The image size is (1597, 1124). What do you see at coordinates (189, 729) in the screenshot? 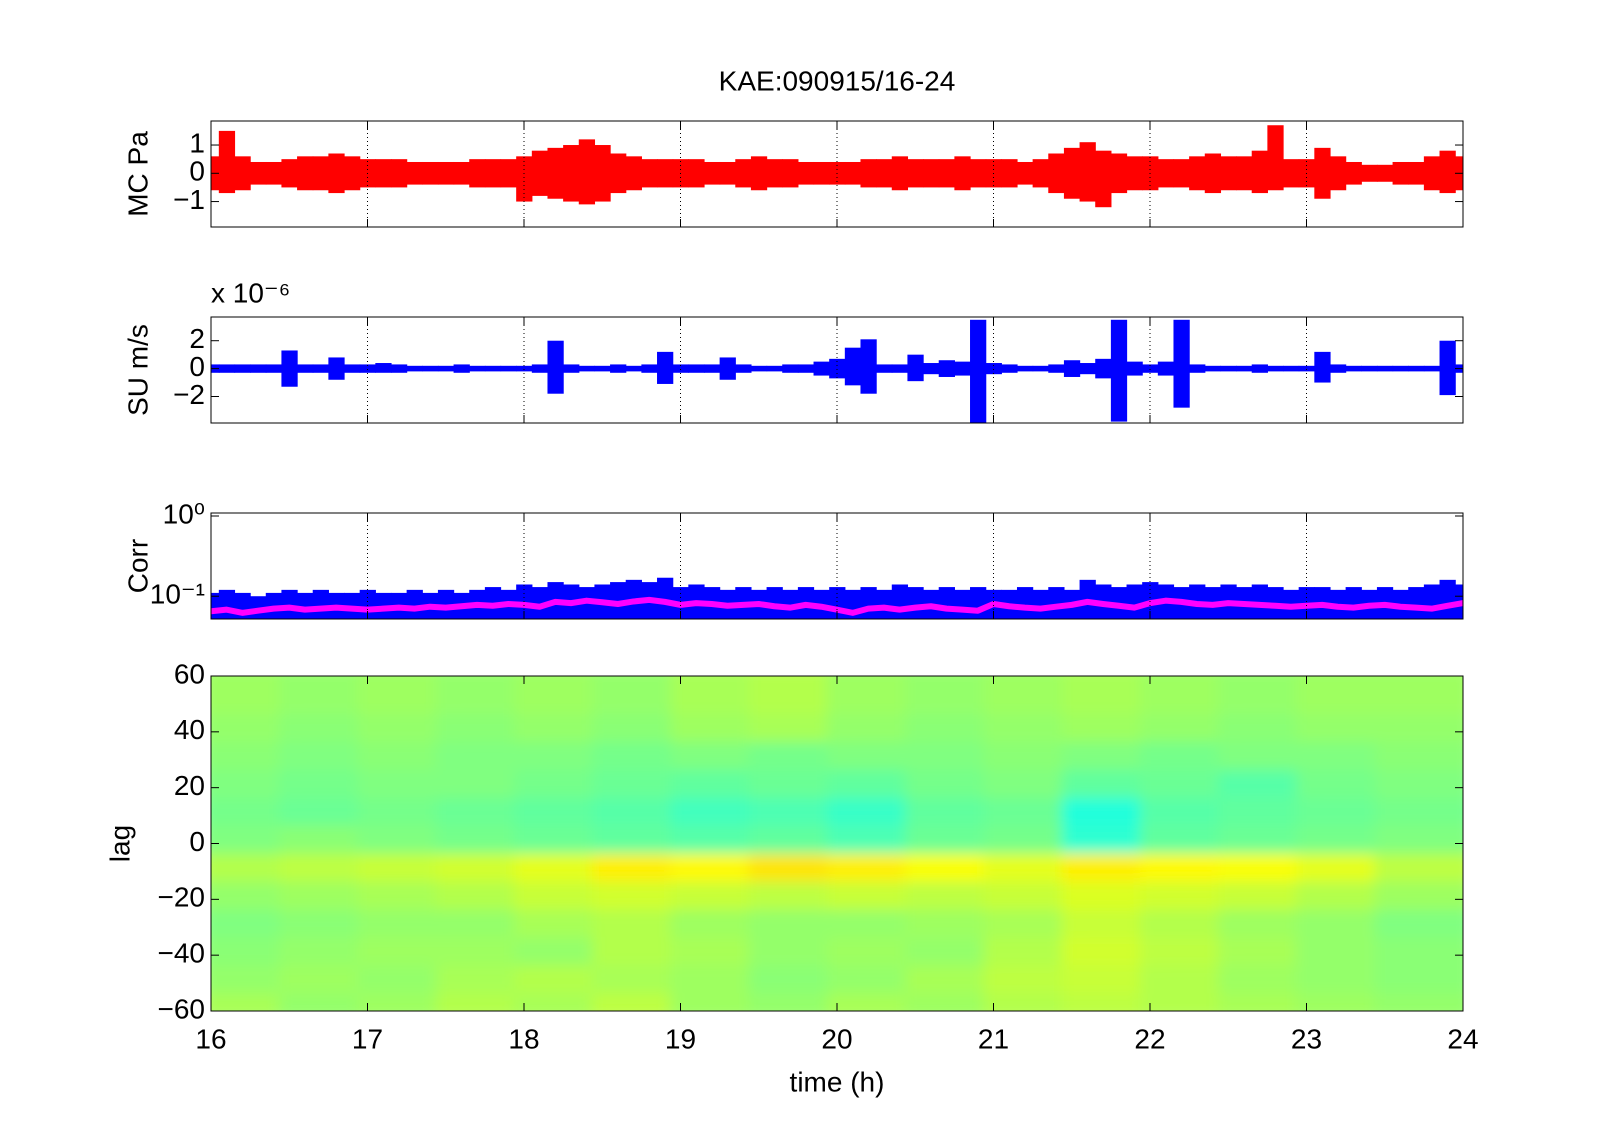
I see `y-tick-label: 40` at bounding box center [189, 729].